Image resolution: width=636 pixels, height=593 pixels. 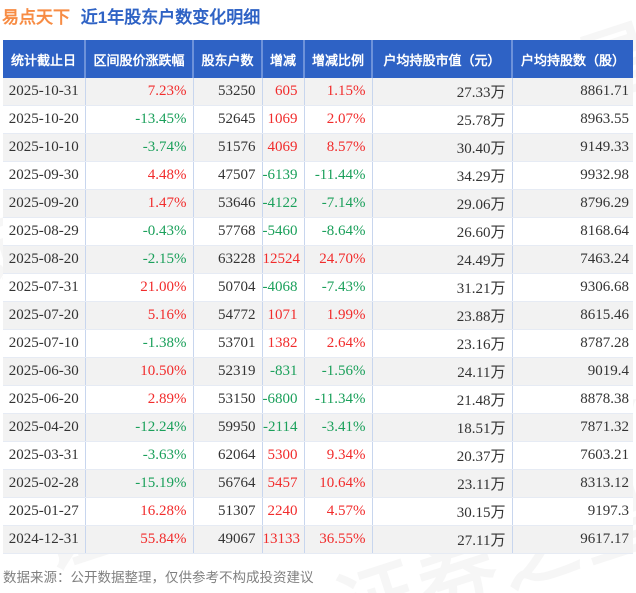 I want to click on cell-avg-shares: 9932.98, so click(x=572, y=175).